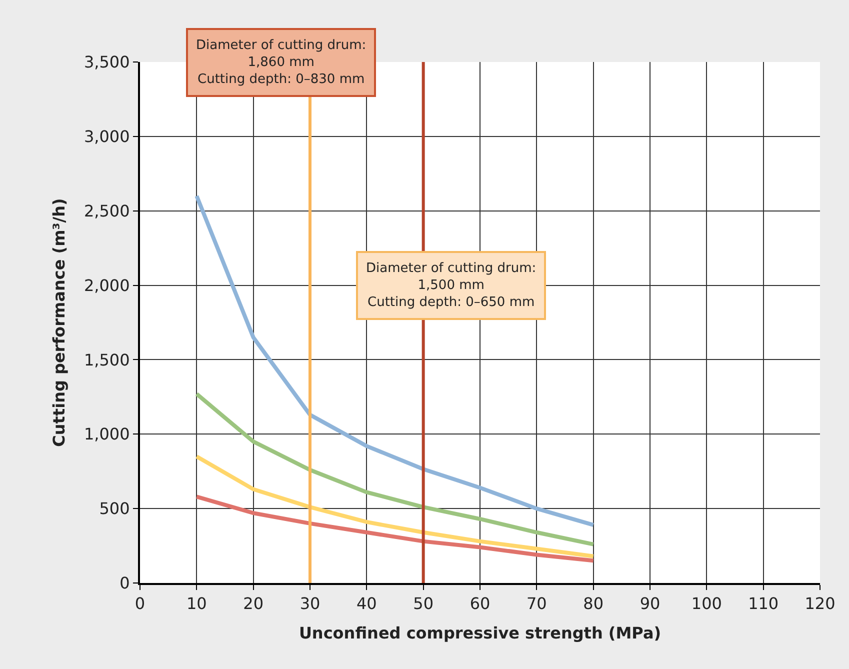  What do you see at coordinates (536, 604) in the screenshot?
I see `x-tick-label: 70` at bounding box center [536, 604].